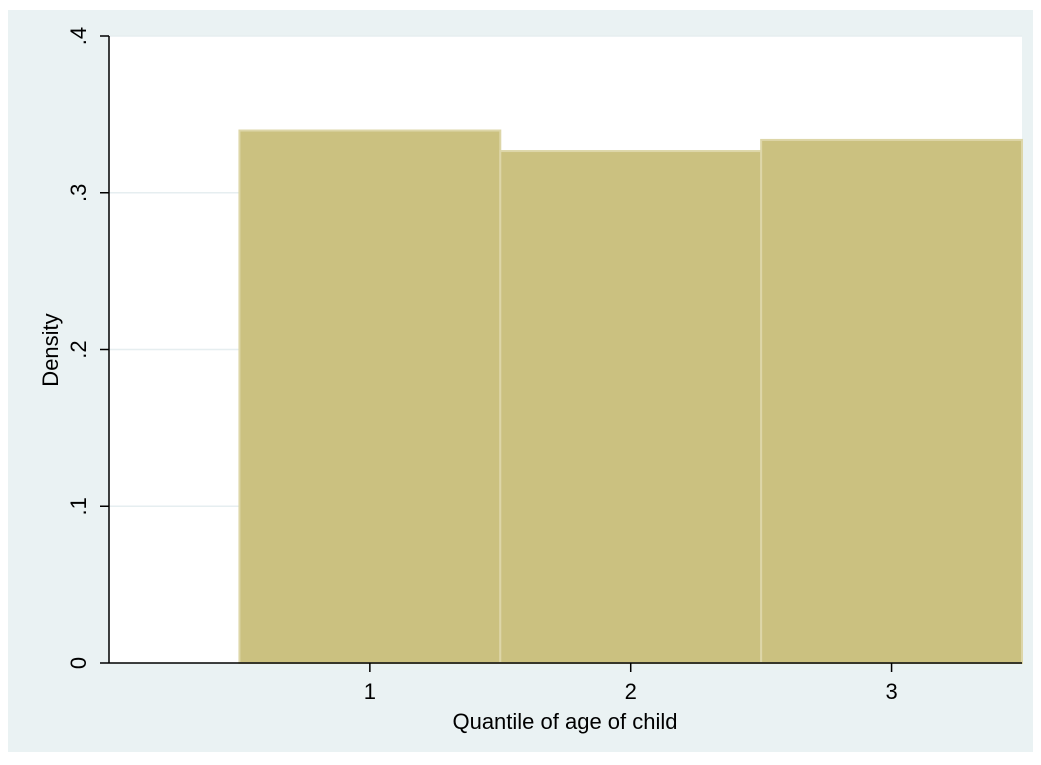 The image size is (1041, 765). What do you see at coordinates (891, 691) in the screenshot?
I see `x-tick-label: 3` at bounding box center [891, 691].